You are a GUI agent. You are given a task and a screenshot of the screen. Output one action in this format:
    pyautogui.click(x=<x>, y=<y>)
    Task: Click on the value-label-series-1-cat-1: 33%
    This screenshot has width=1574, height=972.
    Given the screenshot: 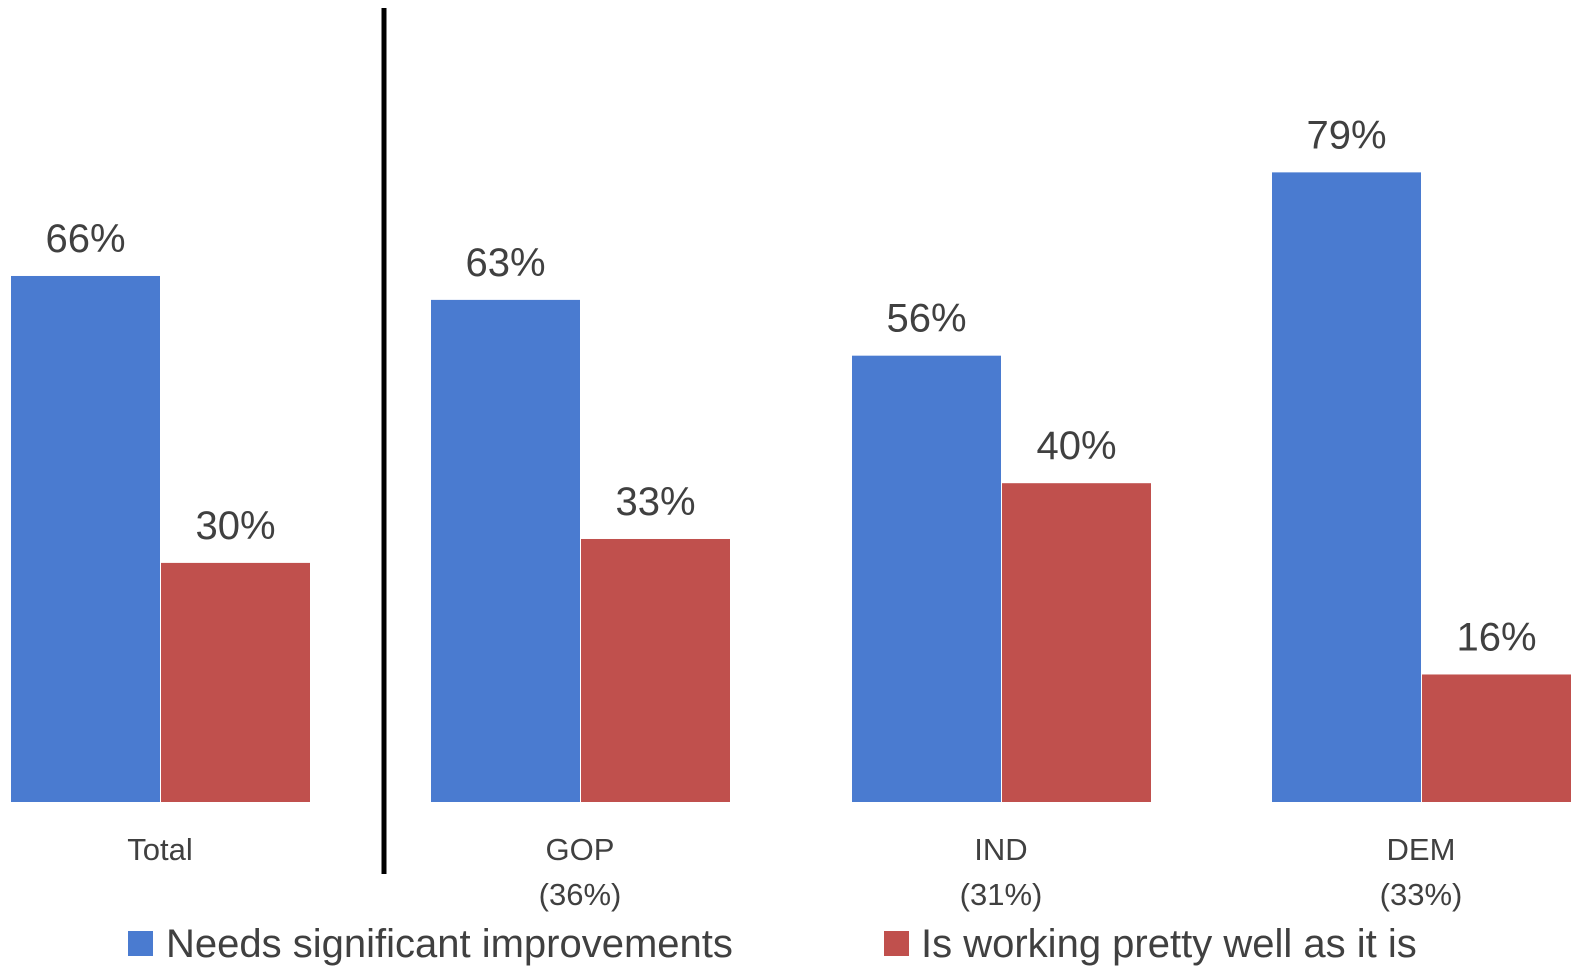 What is the action you would take?
    pyautogui.click(x=655, y=502)
    